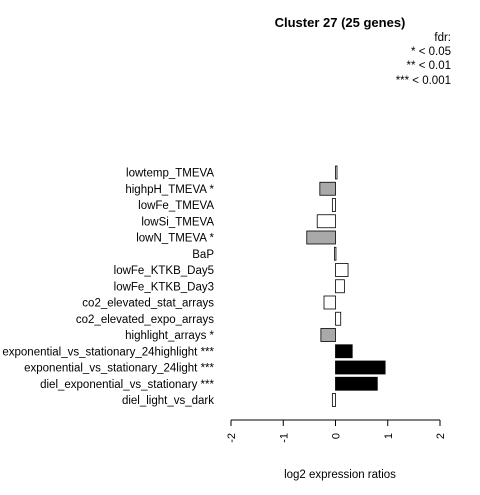 Image resolution: width=480 pixels, height=495 pixels. Describe the element at coordinates (164, 271) in the screenshot. I see `category-label: lowFe_KTKB_Day5` at that location.